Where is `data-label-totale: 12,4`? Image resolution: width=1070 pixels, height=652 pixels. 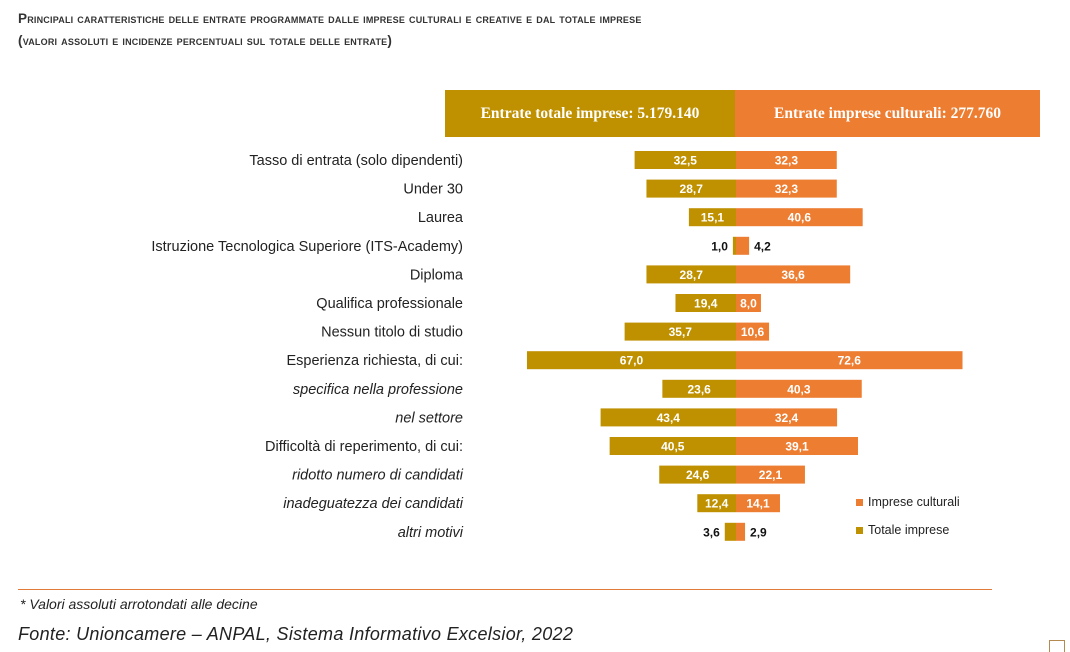
data-label-totale: 12,4 is located at coordinates (717, 504).